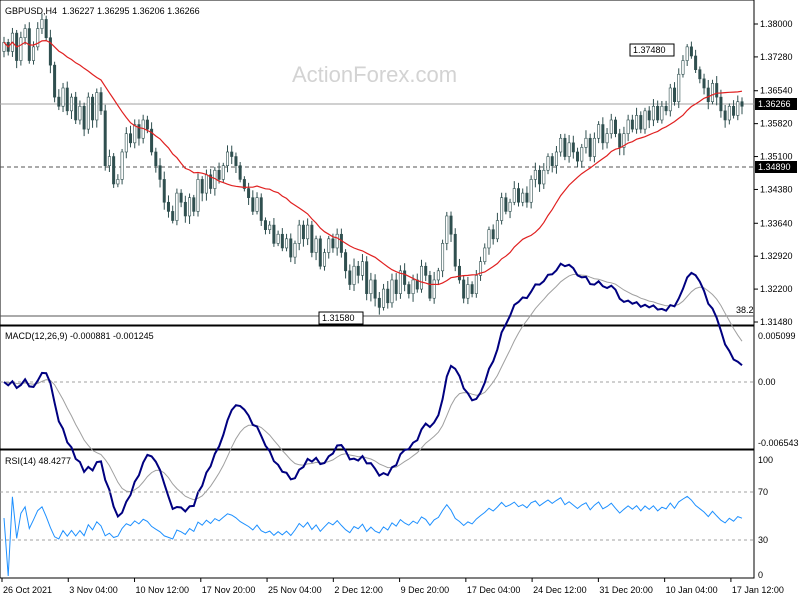 The width and height of the screenshot is (800, 605). What do you see at coordinates (692, 590) in the screenshot?
I see `time-tick-label: 10 Jan 04:00` at bounding box center [692, 590].